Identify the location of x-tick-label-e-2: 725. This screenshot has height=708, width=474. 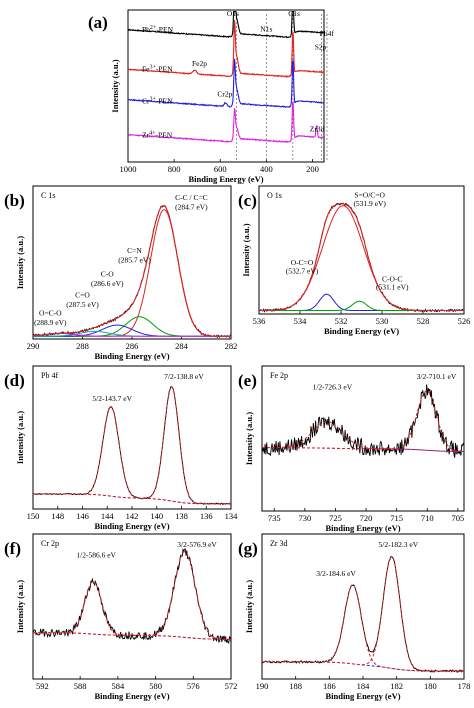
(335, 518).